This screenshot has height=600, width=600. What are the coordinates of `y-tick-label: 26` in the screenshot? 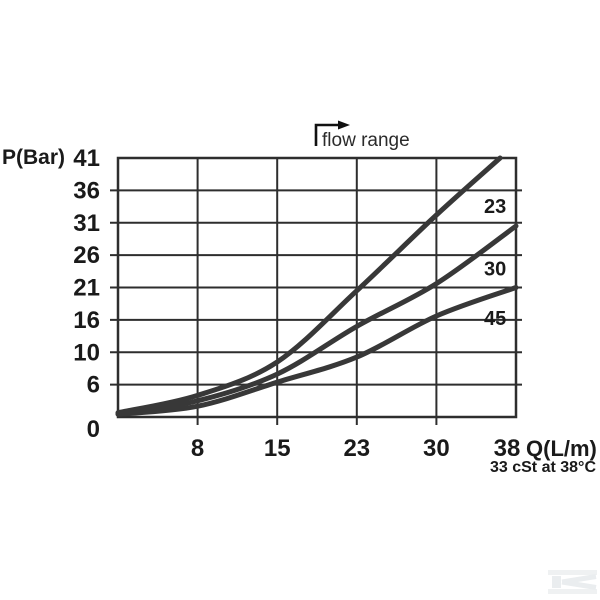 It's located at (86, 255).